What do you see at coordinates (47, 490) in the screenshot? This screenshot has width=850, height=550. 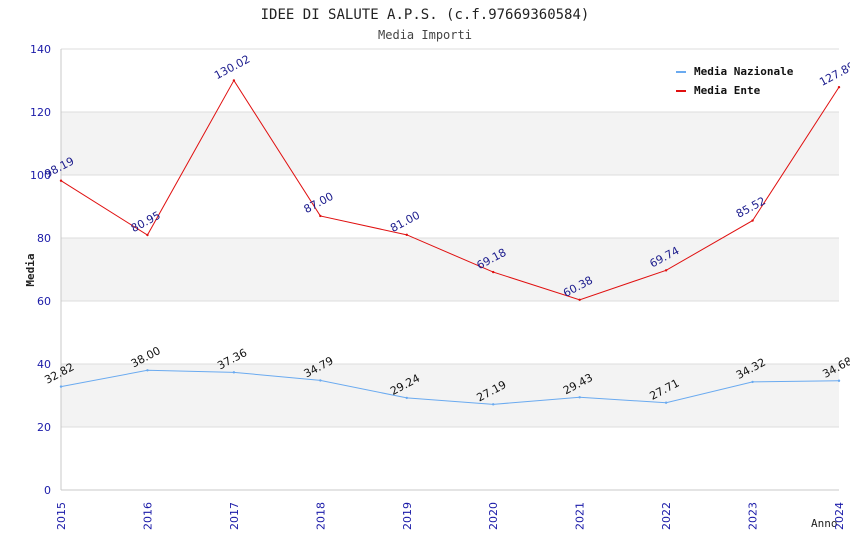 I see `y-tick-label: 0` at bounding box center [47, 490].